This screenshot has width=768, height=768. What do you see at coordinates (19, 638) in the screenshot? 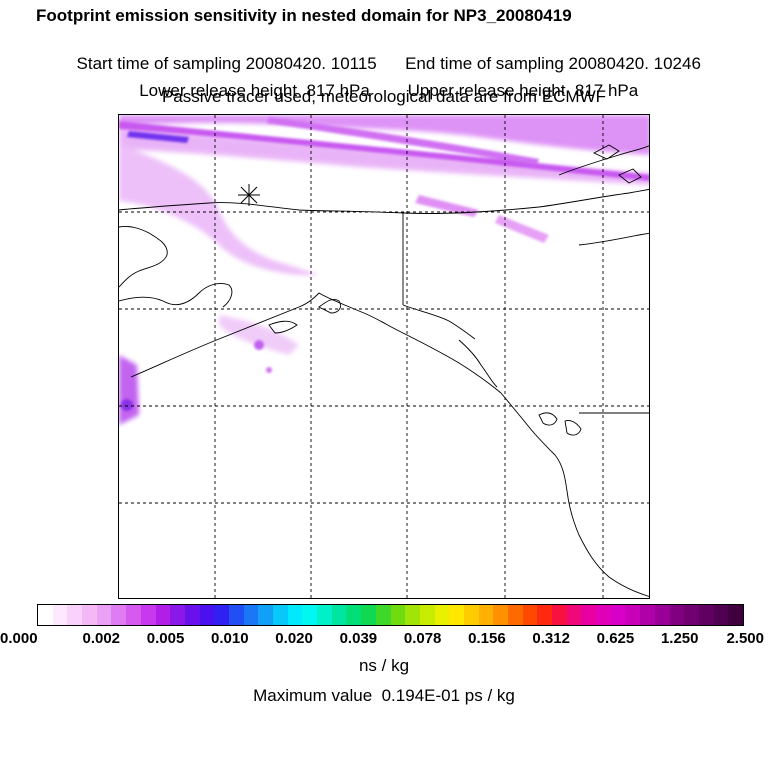
I see `colorbar-tick-label: 0.000` at bounding box center [19, 638].